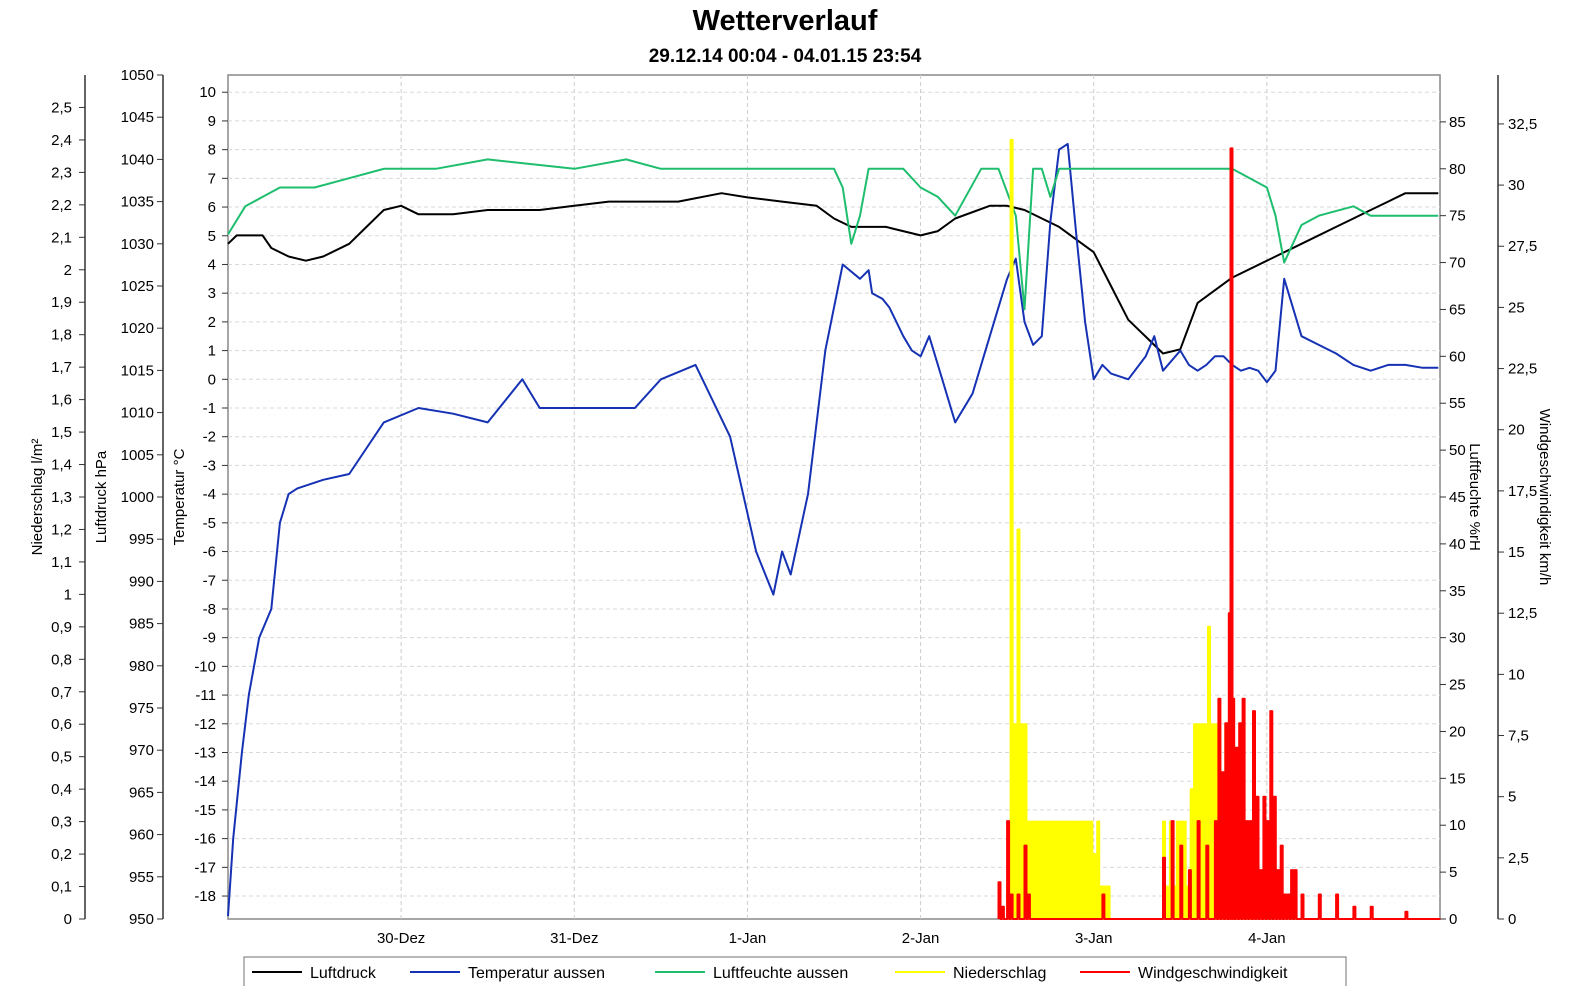 This screenshot has height=986, width=1586. I want to click on luftdruck-tick-label: 1030, so click(137, 244).